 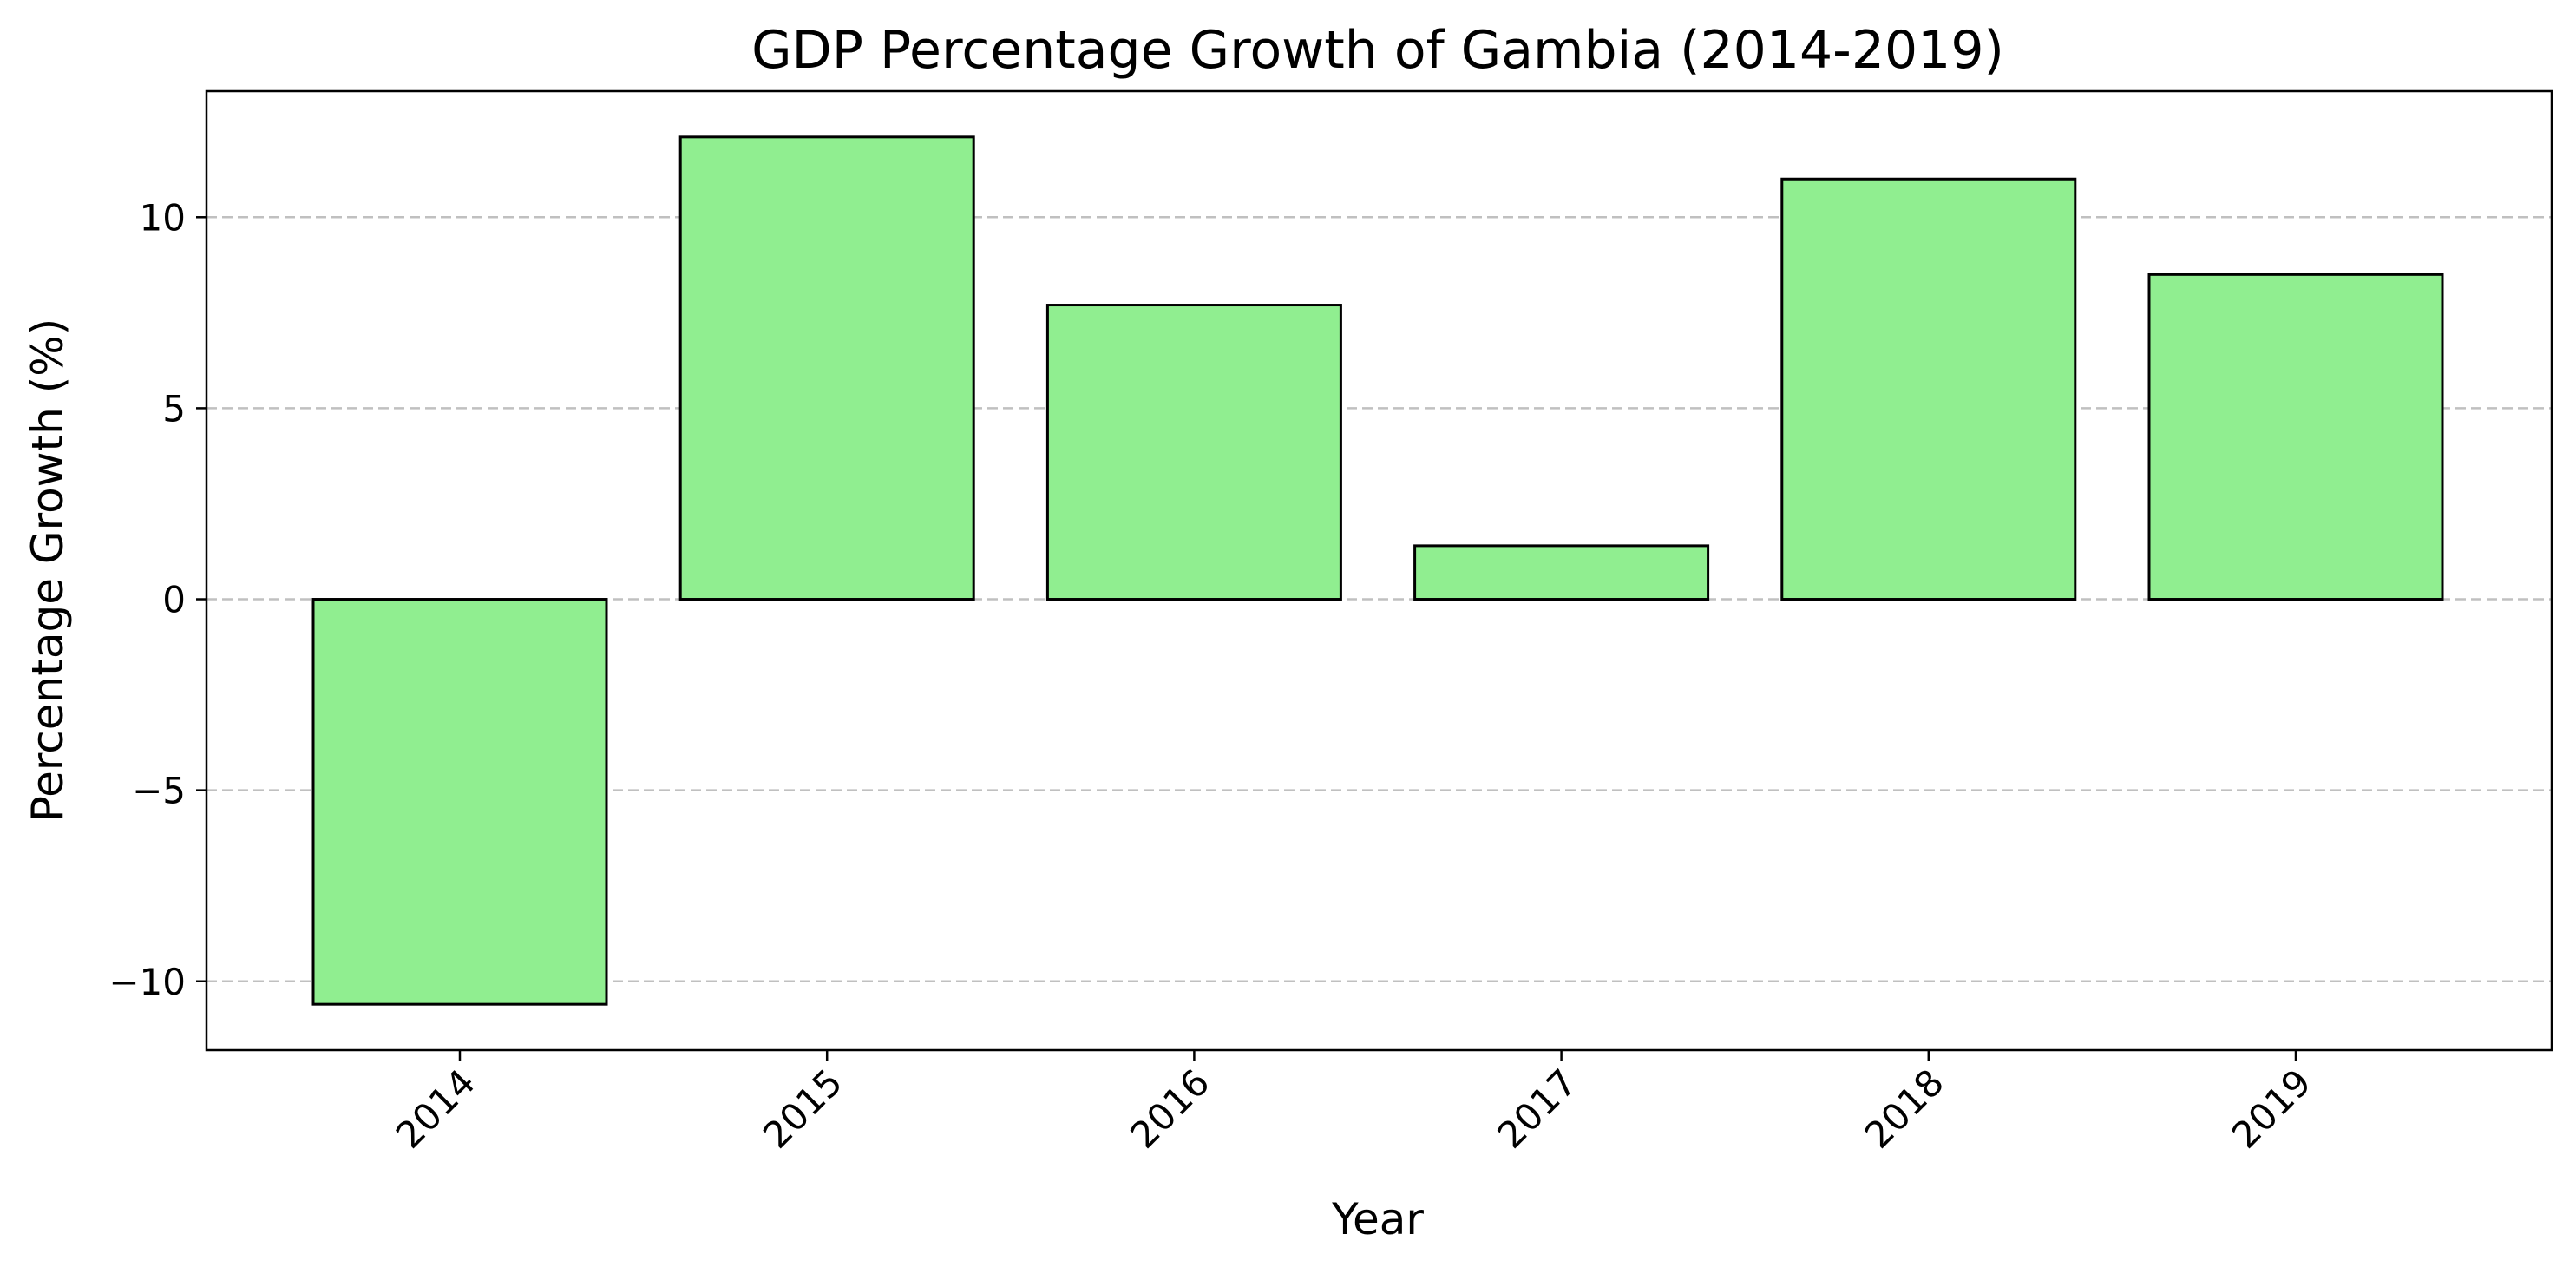 What do you see at coordinates (1561, 572) in the screenshot?
I see `bar-2017` at bounding box center [1561, 572].